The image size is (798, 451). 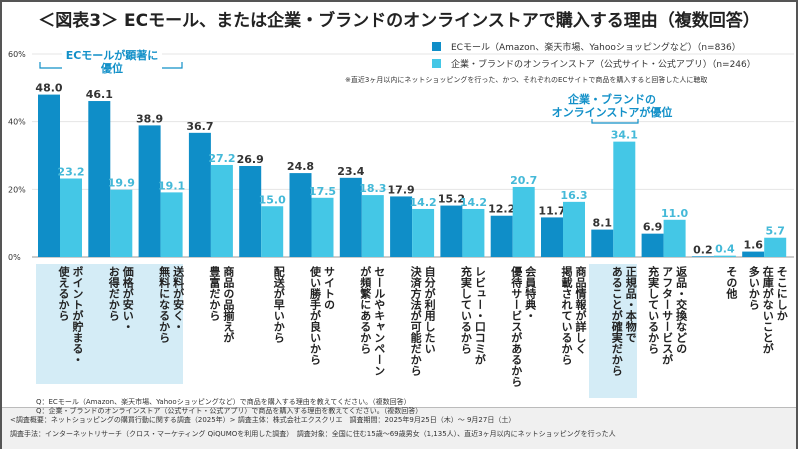 I want to click on data-label: 1.6, so click(x=753, y=245).